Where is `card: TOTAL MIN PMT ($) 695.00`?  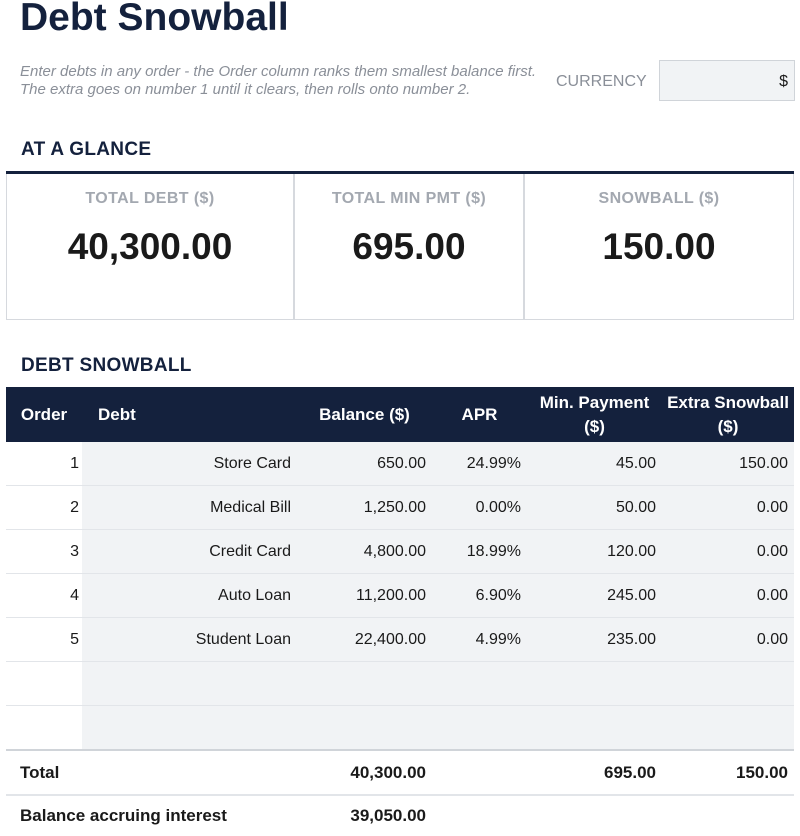 card: TOTAL MIN PMT ($) 695.00 is located at coordinates (409, 247).